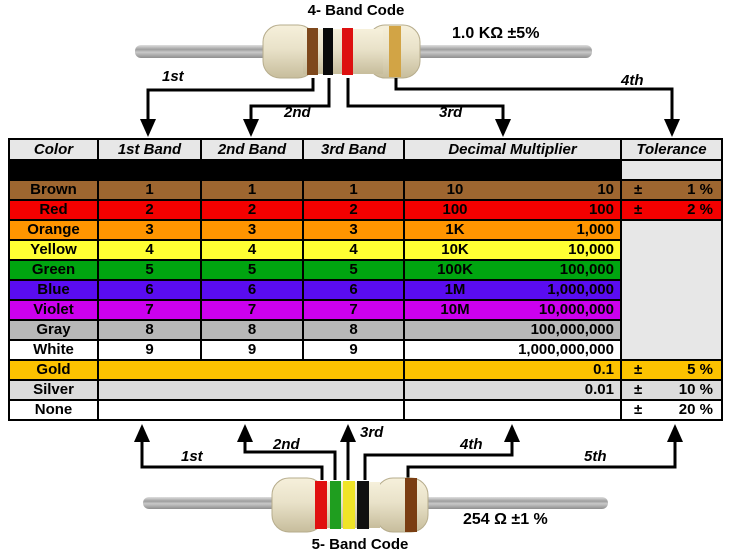  Describe the element at coordinates (512, 190) in the screenshot. I see `multiplier-cell: 10 10` at that location.